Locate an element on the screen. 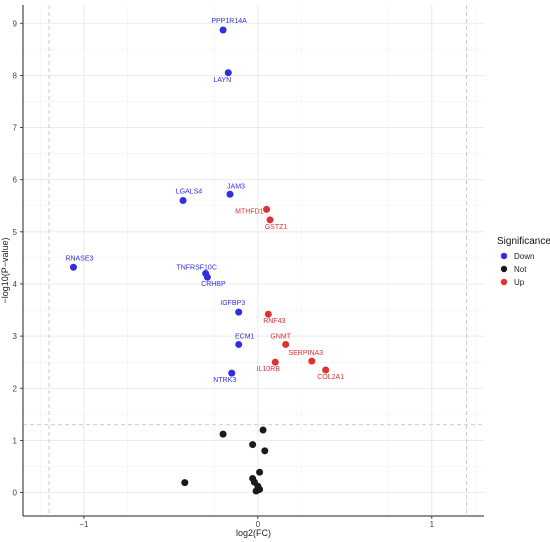 The image size is (550, 542). point-label: PPP1R14A is located at coordinates (229, 21).